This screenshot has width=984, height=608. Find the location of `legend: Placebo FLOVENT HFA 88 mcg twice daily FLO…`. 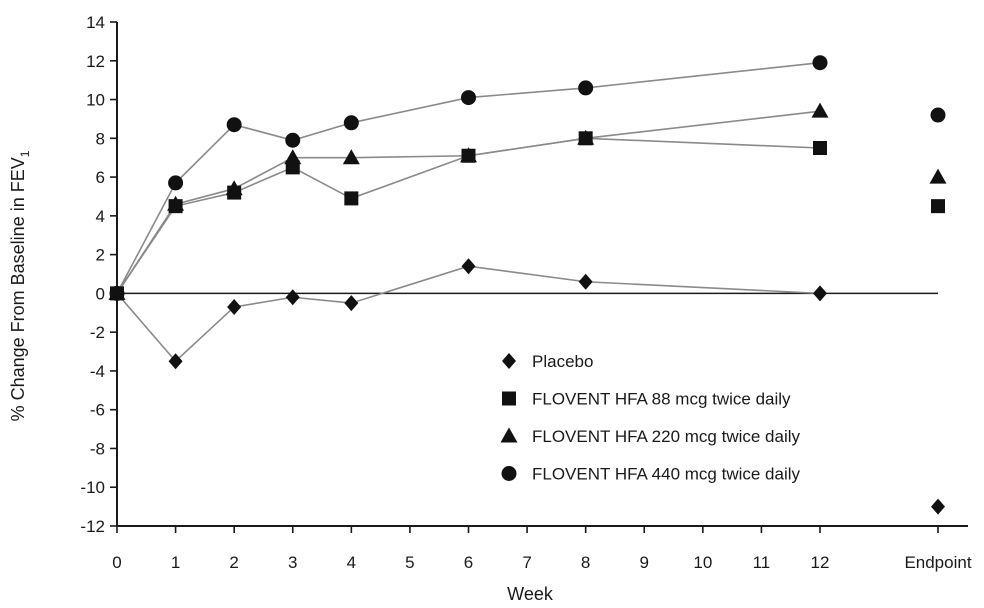

legend: Placebo FLOVENT HFA 88 mcg twice daily FLO… is located at coordinates (650, 418).